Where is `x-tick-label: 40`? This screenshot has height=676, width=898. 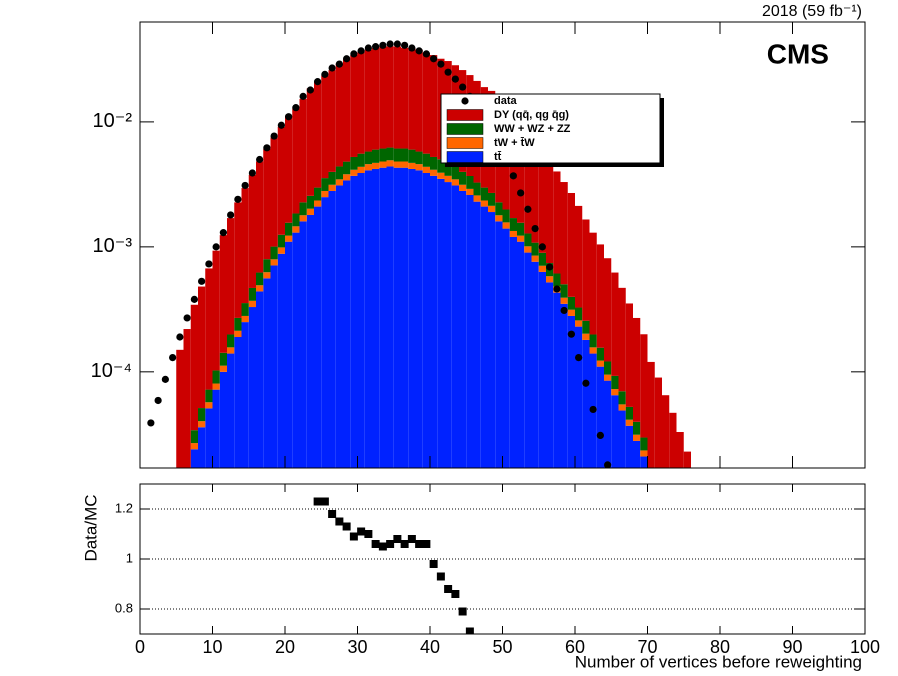
x-tick-label: 40 is located at coordinates (430, 647).